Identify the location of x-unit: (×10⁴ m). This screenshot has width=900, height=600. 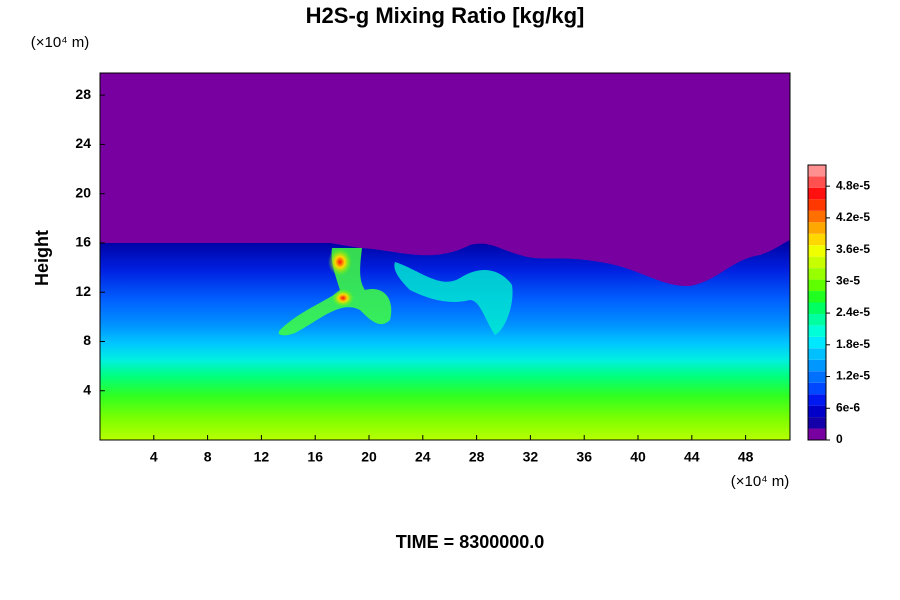
(760, 481).